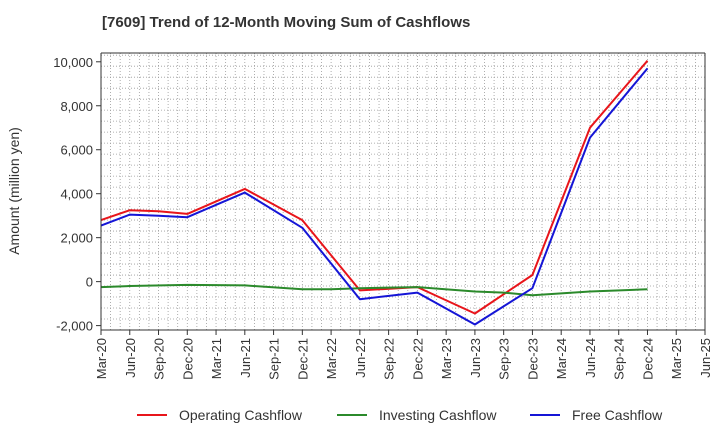  I want to click on y-tick-label: 10,000, so click(73, 62).